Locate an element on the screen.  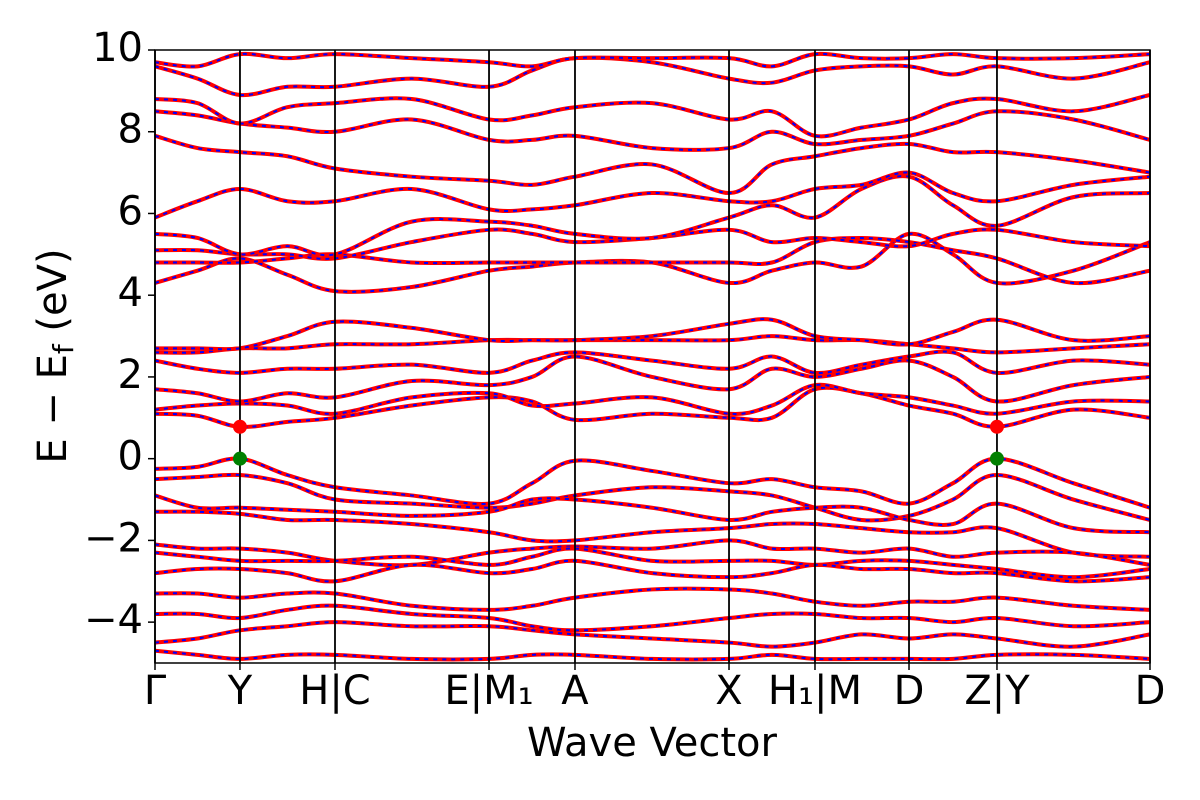
y-tick-label: 4 is located at coordinates (130, 293).